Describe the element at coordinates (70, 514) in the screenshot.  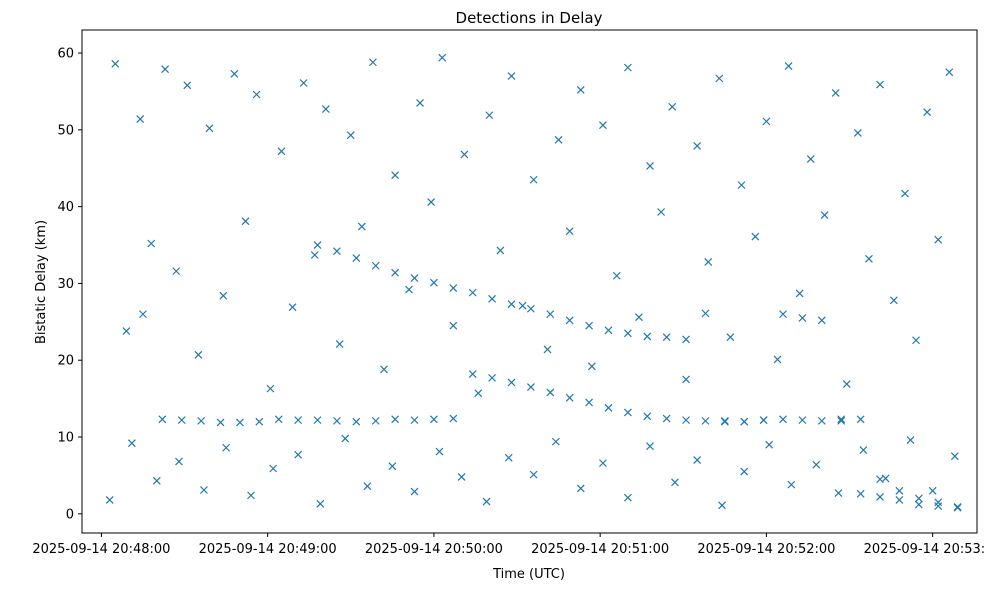
I see `y-tick-label: 0` at that location.